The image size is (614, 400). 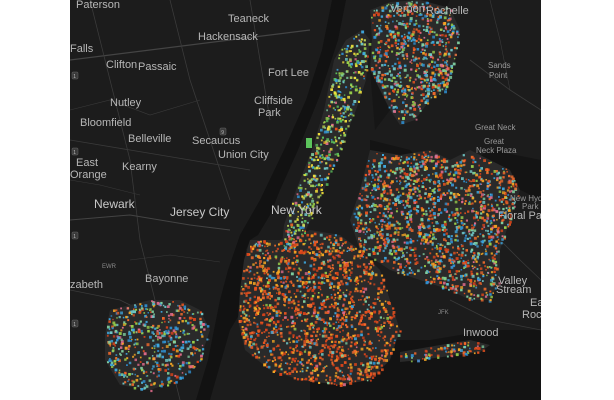 I want to click on airport-label-jfk: JFK, so click(x=443, y=313).